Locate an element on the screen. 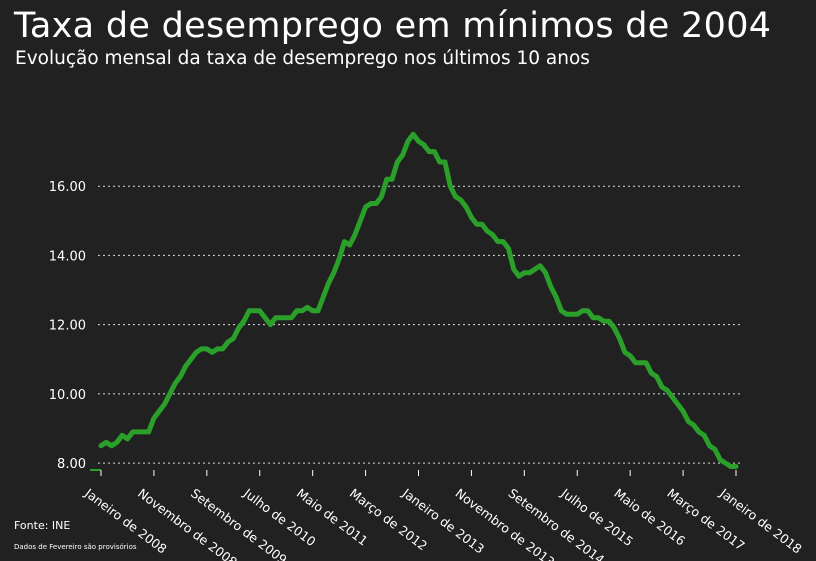  y-tick-label: 8.00 is located at coordinates (71, 464).